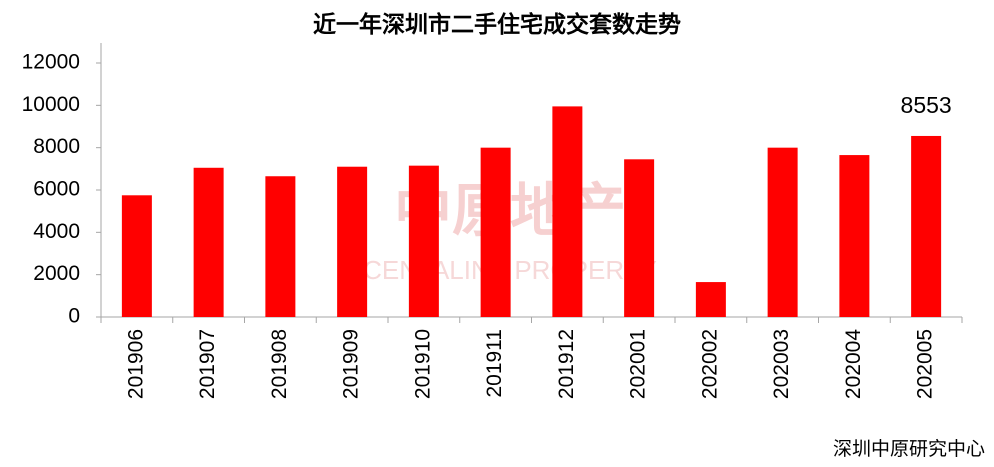 This screenshot has height=467, width=994. I want to click on y-tick-label: 10000, so click(51, 104).